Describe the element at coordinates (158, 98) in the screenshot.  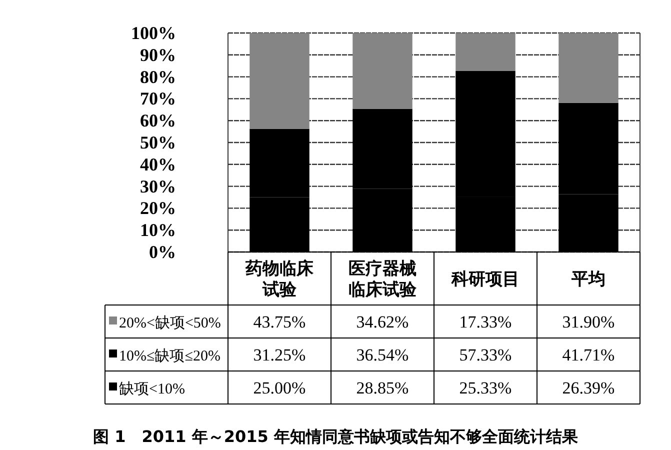
I see `y-tick-label: 70%` at that location.